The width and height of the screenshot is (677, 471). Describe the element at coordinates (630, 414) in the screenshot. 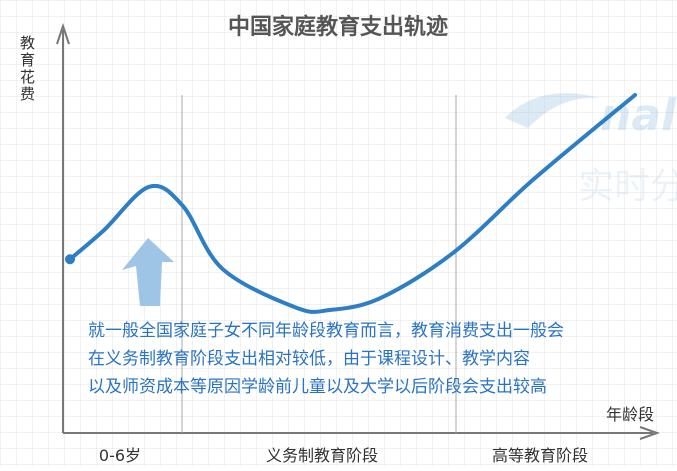

I see `x-axis-label: 年龄段` at that location.